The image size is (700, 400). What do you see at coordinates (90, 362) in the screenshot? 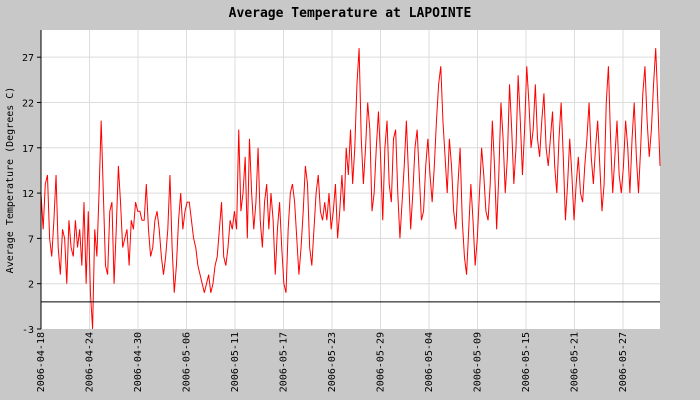
I see `x-tick-label: 2006-04-24` at bounding box center [90, 362].